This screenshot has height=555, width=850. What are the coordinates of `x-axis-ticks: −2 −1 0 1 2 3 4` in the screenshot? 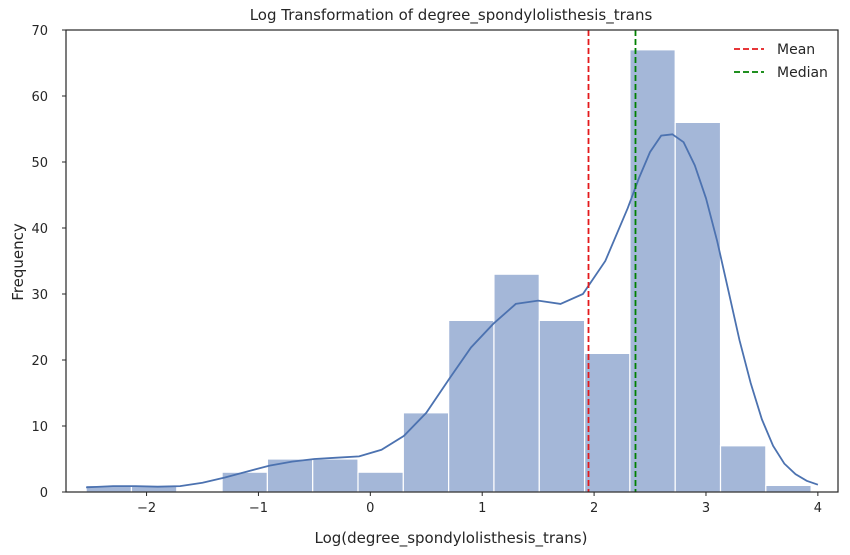 It's located at (479, 504).